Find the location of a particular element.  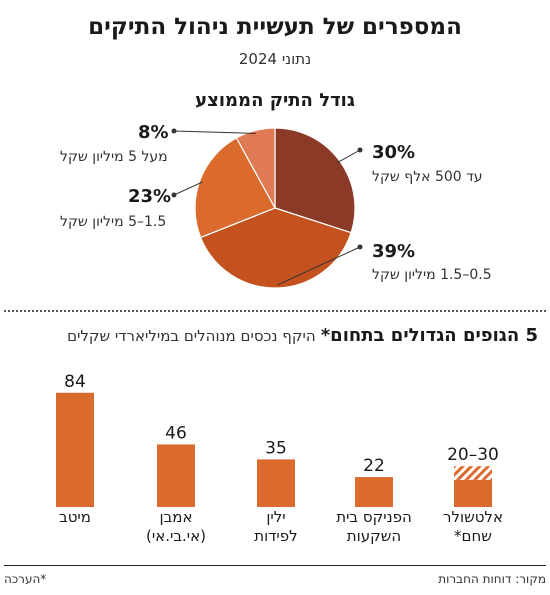

bar-value-label: 22 is located at coordinates (374, 466).